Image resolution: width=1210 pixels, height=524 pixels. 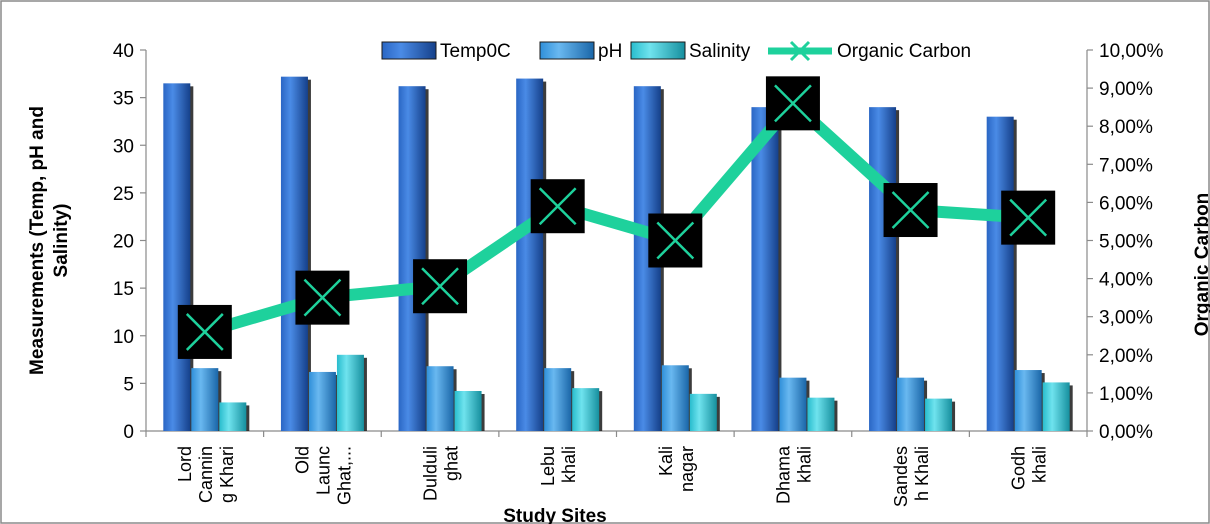 I want to click on y-tick-label: 20, so click(x=123, y=242).